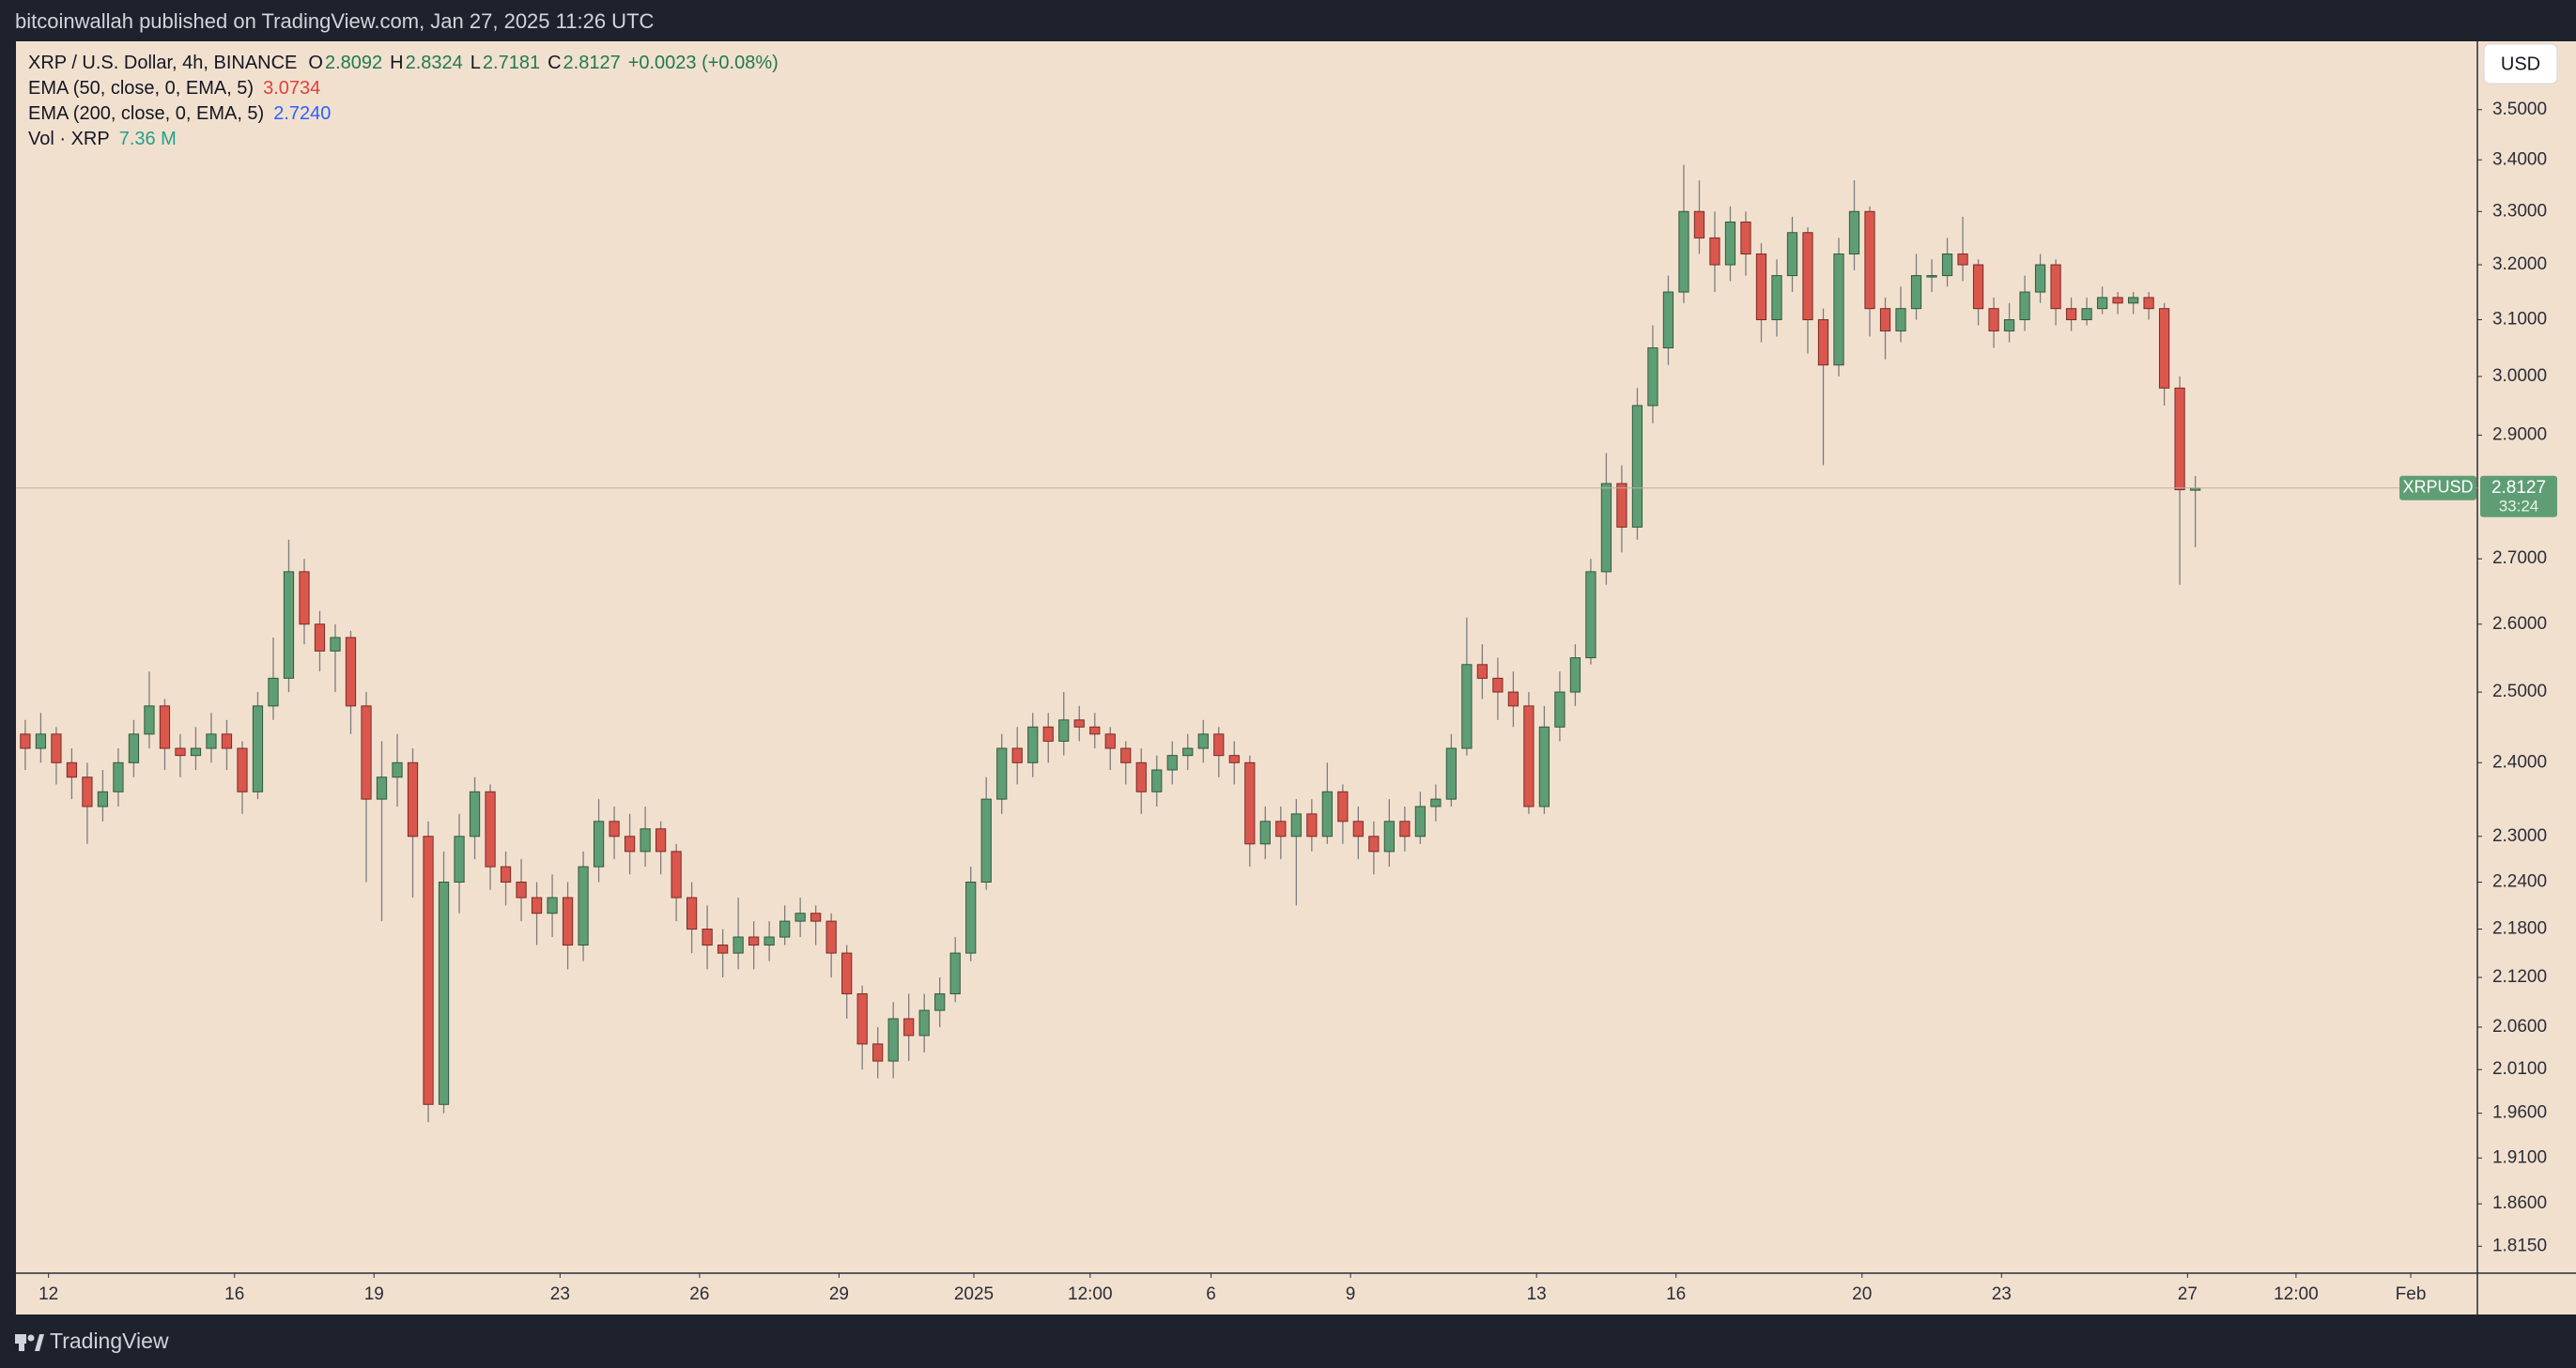  Describe the element at coordinates (397, 63) in the screenshot. I see `ohlc-label: H` at that location.